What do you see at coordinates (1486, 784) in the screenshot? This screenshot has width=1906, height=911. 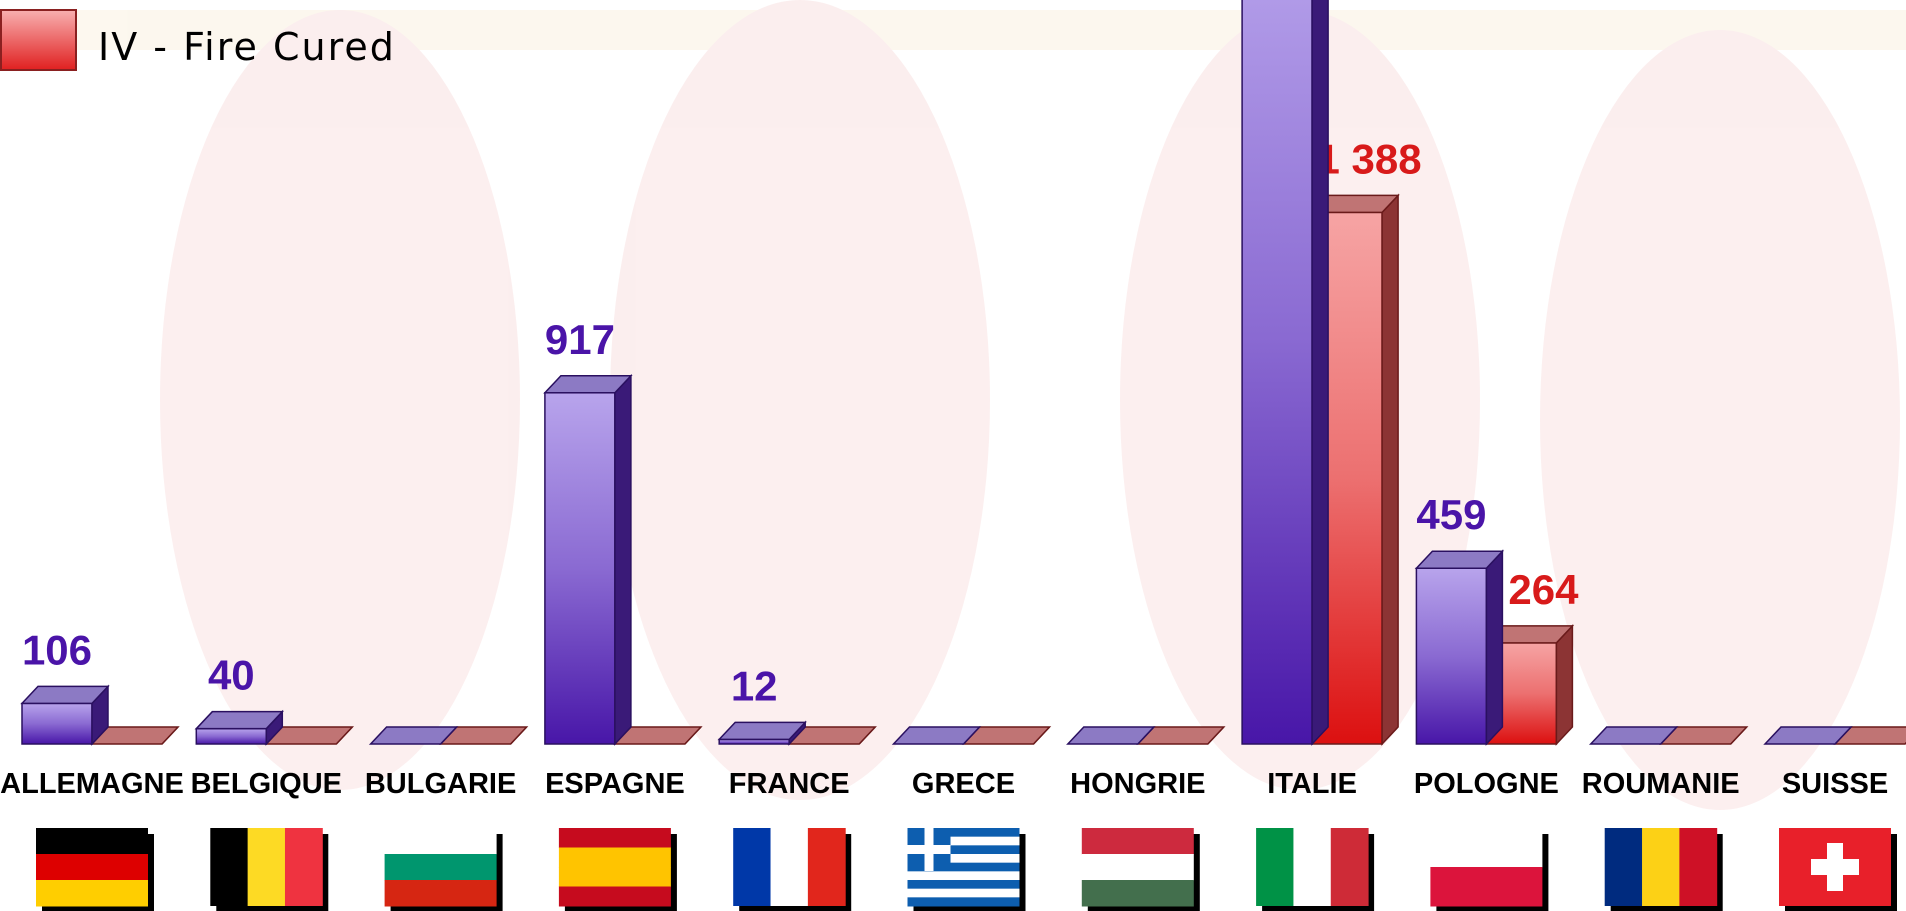 I see `x-tick-label: POLOGNE` at bounding box center [1486, 784].